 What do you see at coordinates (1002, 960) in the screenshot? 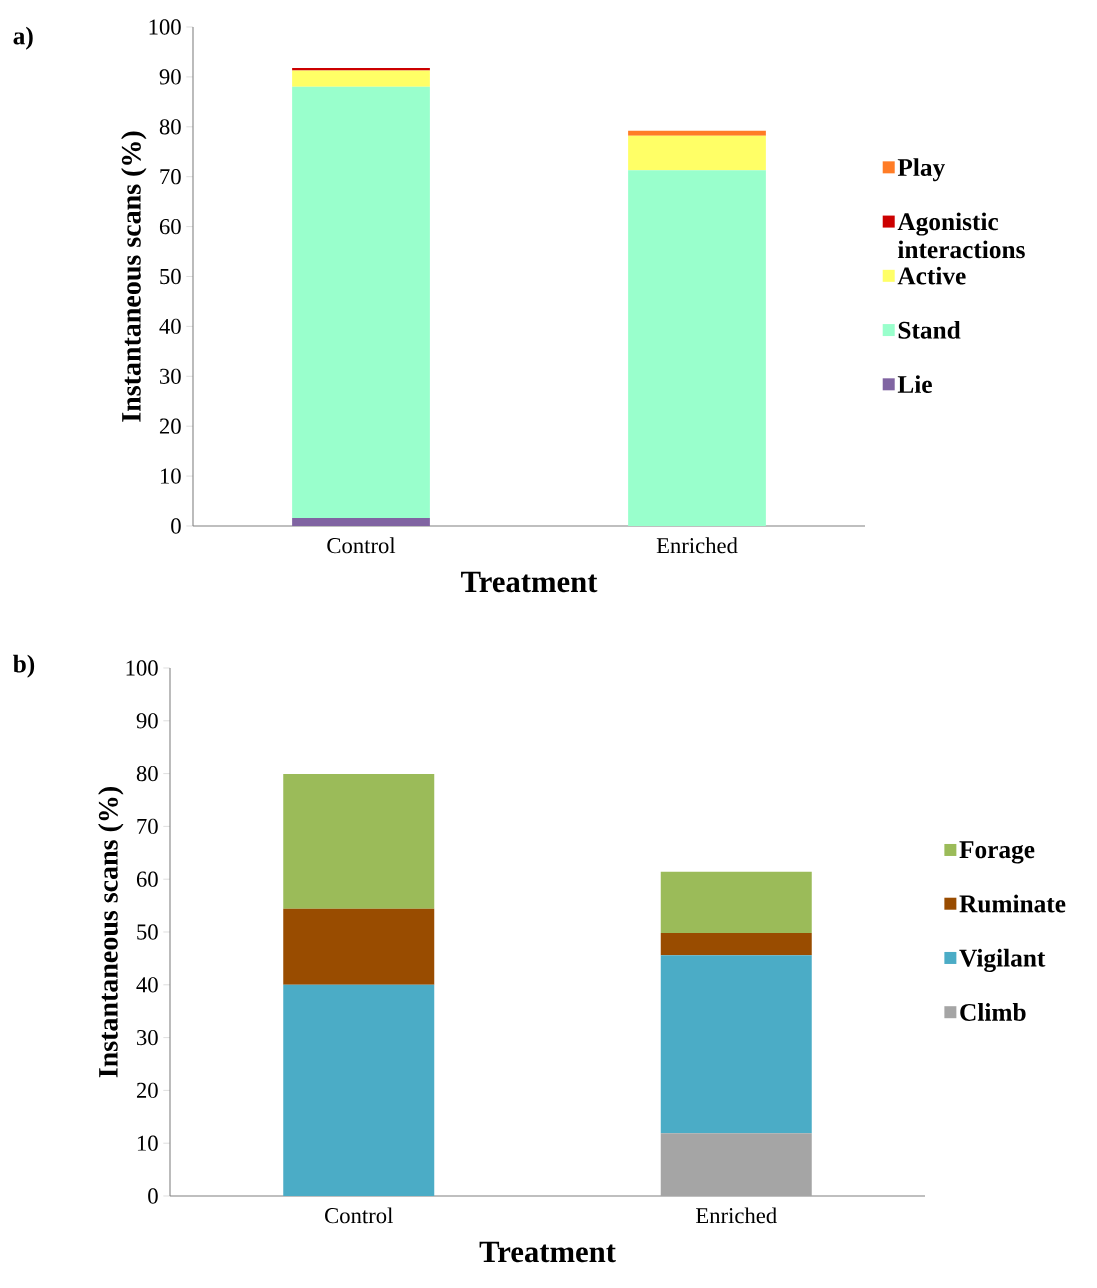
I see `legend-label: Vigilant` at bounding box center [1002, 960].